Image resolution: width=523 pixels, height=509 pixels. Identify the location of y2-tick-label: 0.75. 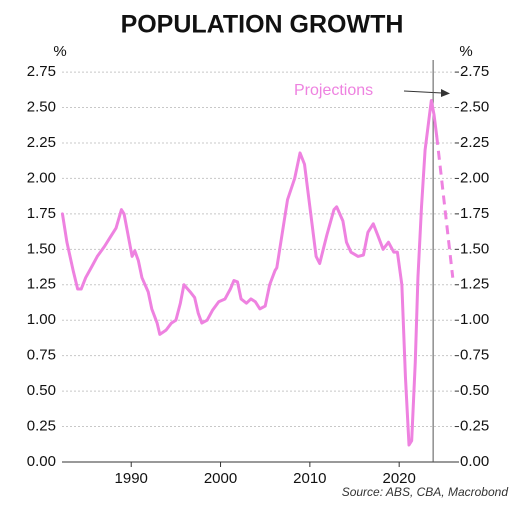
(474, 355).